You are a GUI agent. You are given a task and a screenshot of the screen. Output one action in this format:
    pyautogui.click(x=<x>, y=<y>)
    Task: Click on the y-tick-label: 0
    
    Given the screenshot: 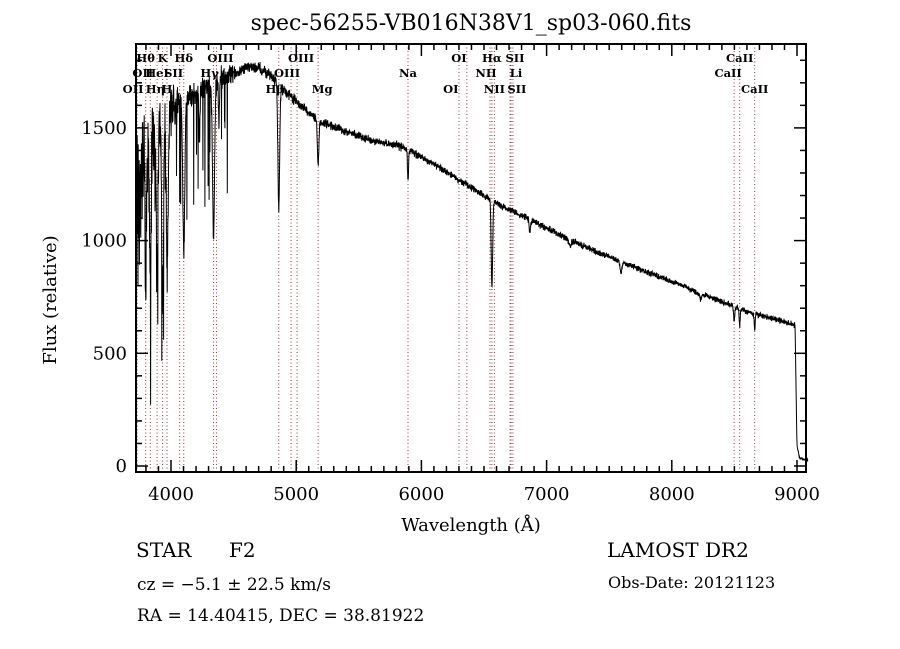 What is the action you would take?
    pyautogui.click(x=121, y=466)
    